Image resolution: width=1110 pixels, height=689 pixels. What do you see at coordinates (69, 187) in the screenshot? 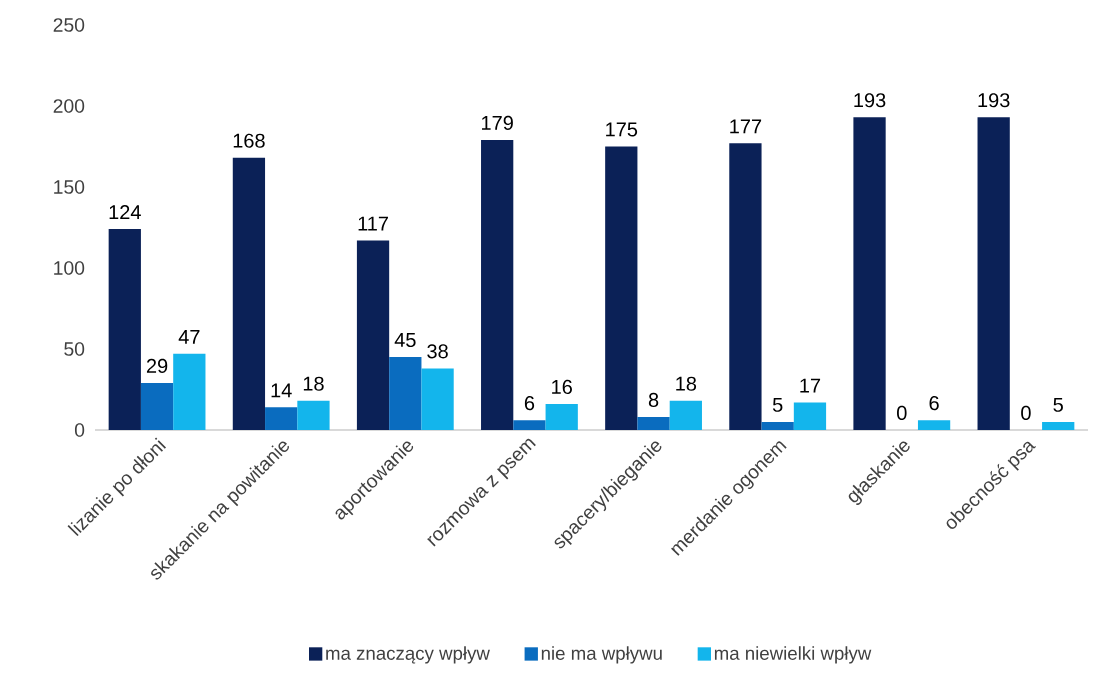
I see `y-tick-label: 150` at bounding box center [69, 187].